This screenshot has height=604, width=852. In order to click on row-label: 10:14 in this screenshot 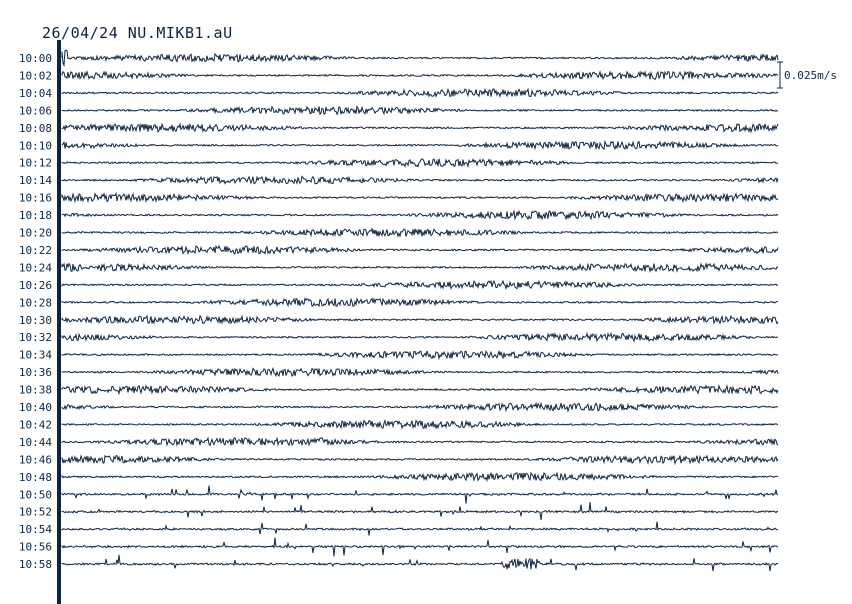, I will do `click(35, 180)`.